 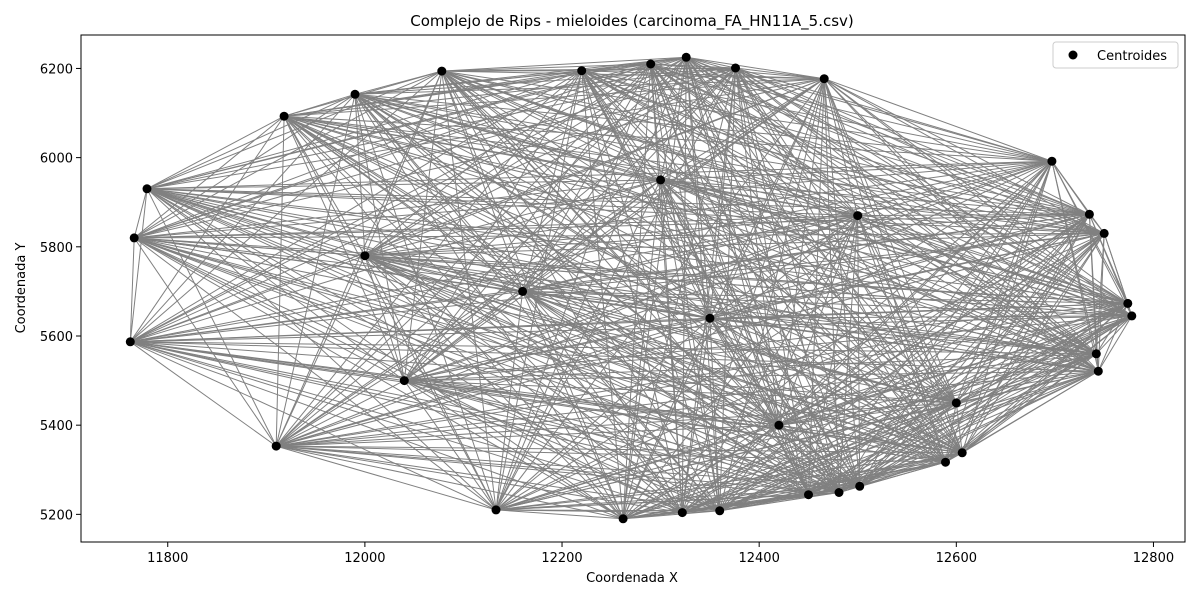 What do you see at coordinates (56, 515) in the screenshot?
I see `y-tick-label: 5200` at bounding box center [56, 515].